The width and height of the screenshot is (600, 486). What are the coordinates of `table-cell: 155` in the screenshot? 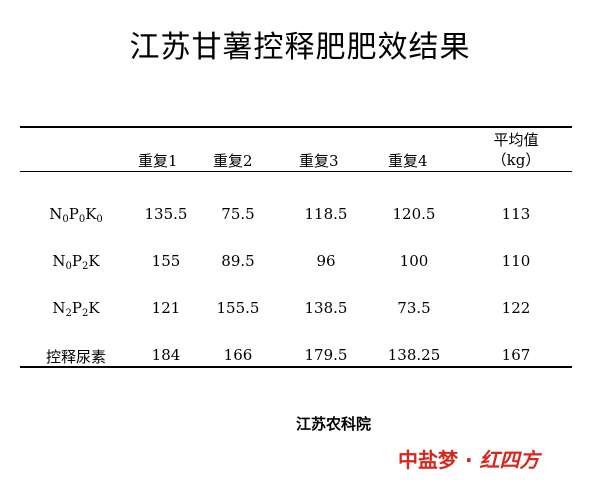 It's located at (166, 261).